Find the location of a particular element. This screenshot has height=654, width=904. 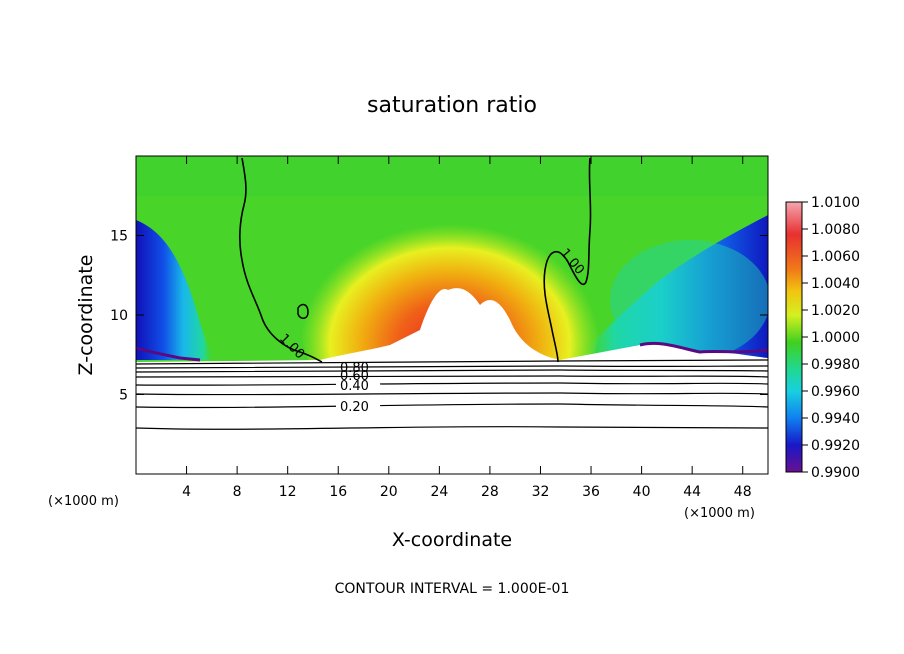

colorbar-label: 1.0060 is located at coordinates (835, 257).